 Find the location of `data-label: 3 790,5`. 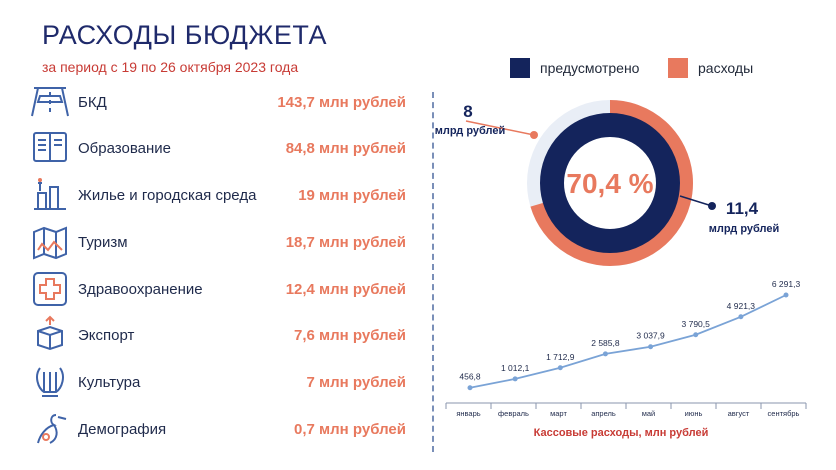

data-label: 3 790,5 is located at coordinates (696, 324).